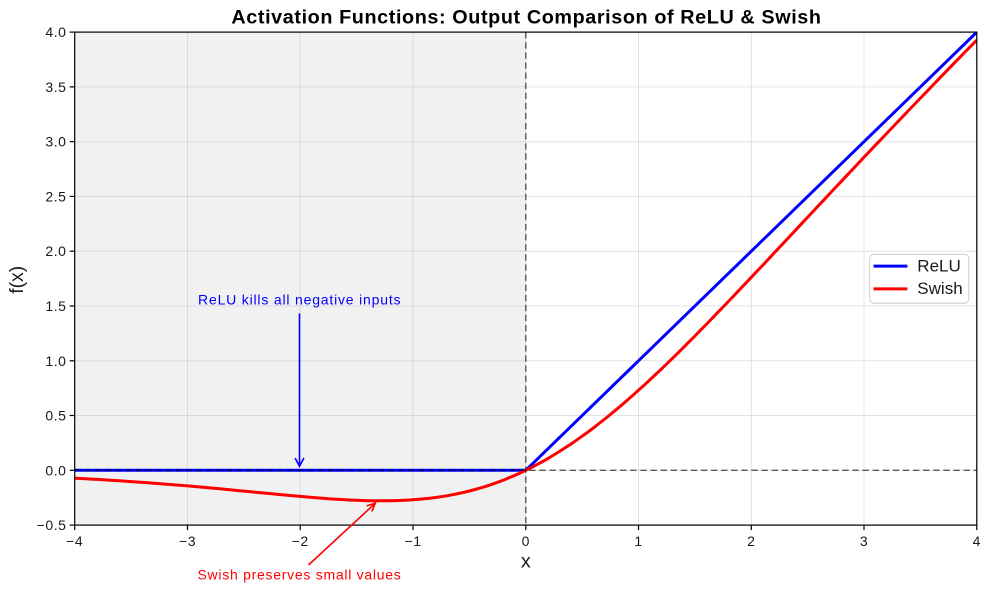 The image size is (989, 598). What do you see at coordinates (526, 541) in the screenshot?
I see `svg-text: 0` at bounding box center [526, 541].